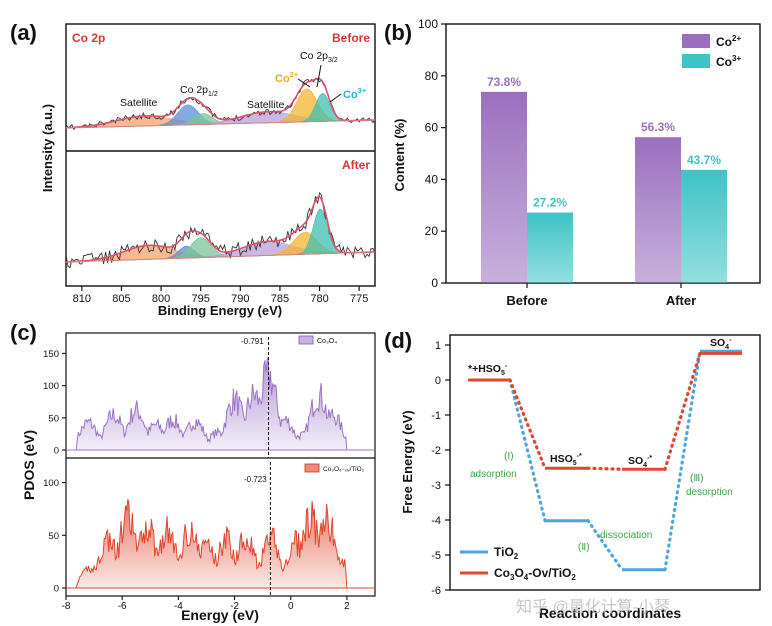 Image resolution: width=772 pixels, height=626 pixels. I want to click on bar-value-label: 43.7%, so click(704, 160).